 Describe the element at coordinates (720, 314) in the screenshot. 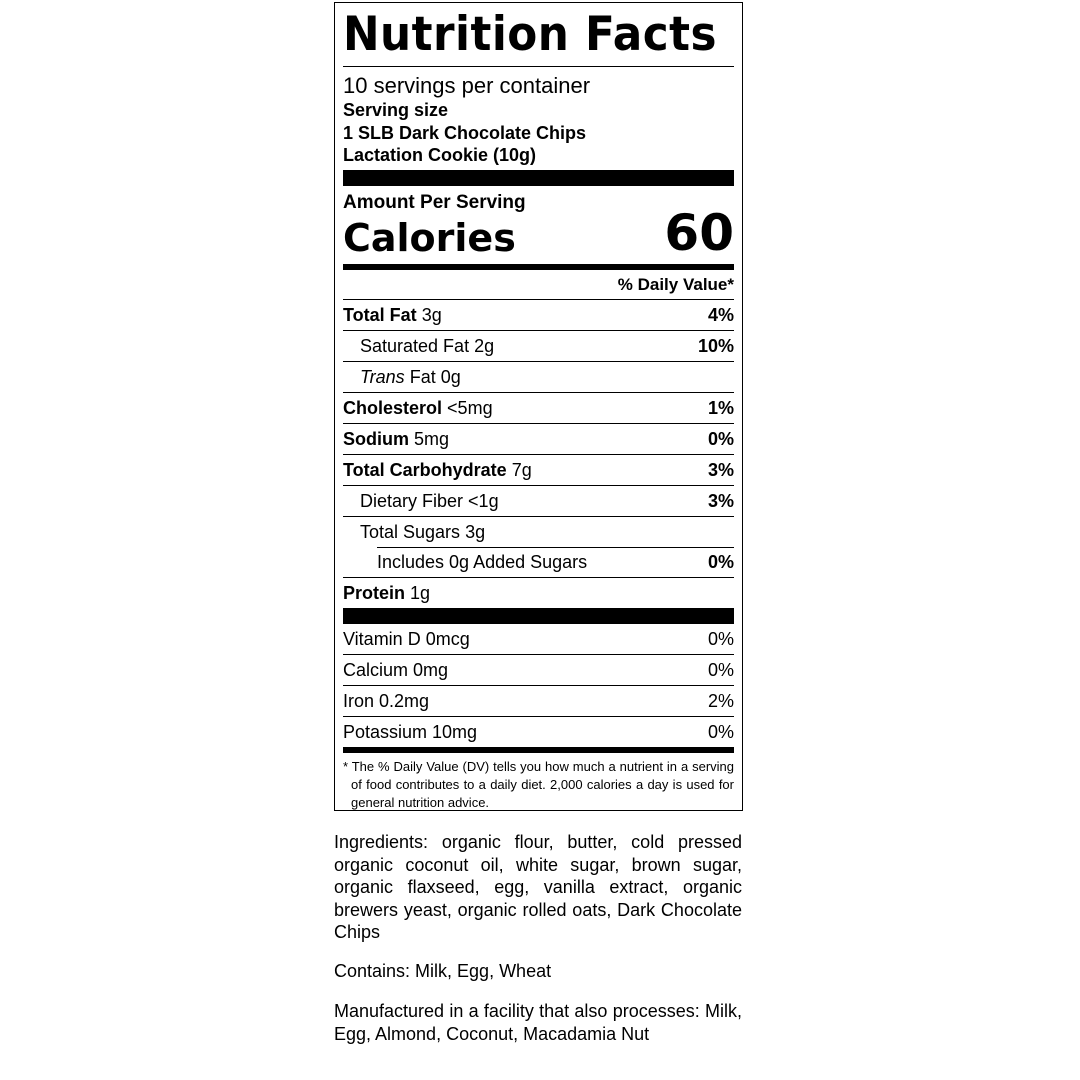

I see `nutrient-dv: 4%` at that location.